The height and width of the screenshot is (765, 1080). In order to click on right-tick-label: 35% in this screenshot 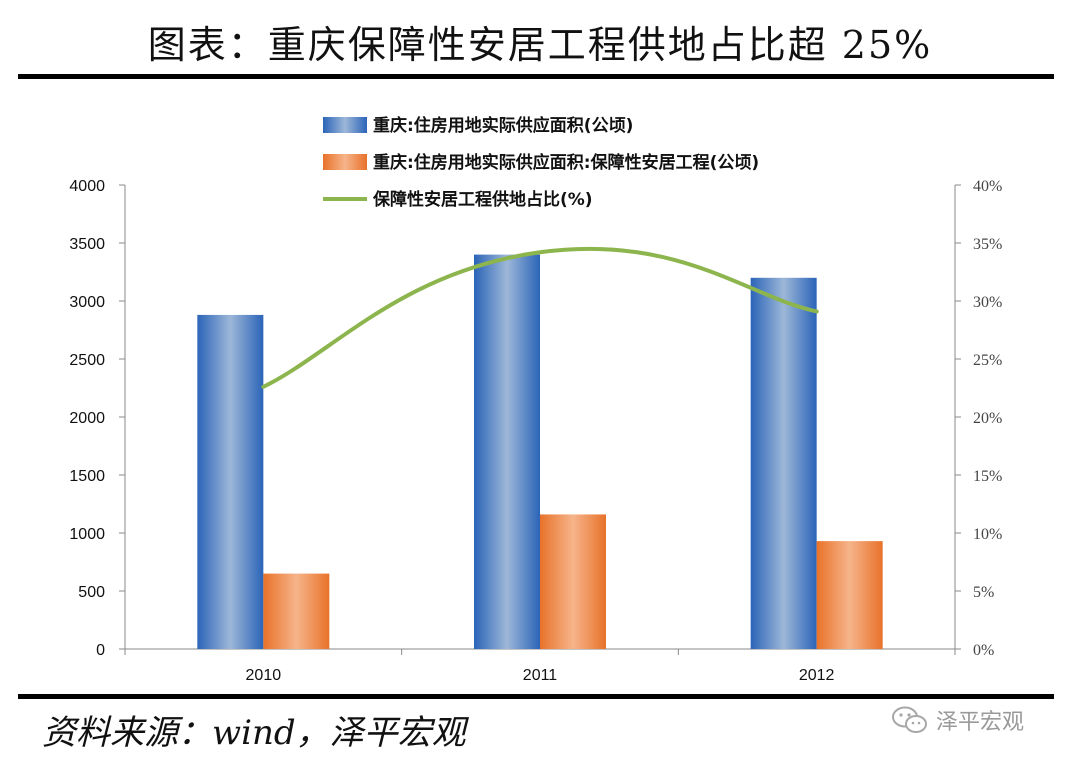, I will do `click(987, 244)`.